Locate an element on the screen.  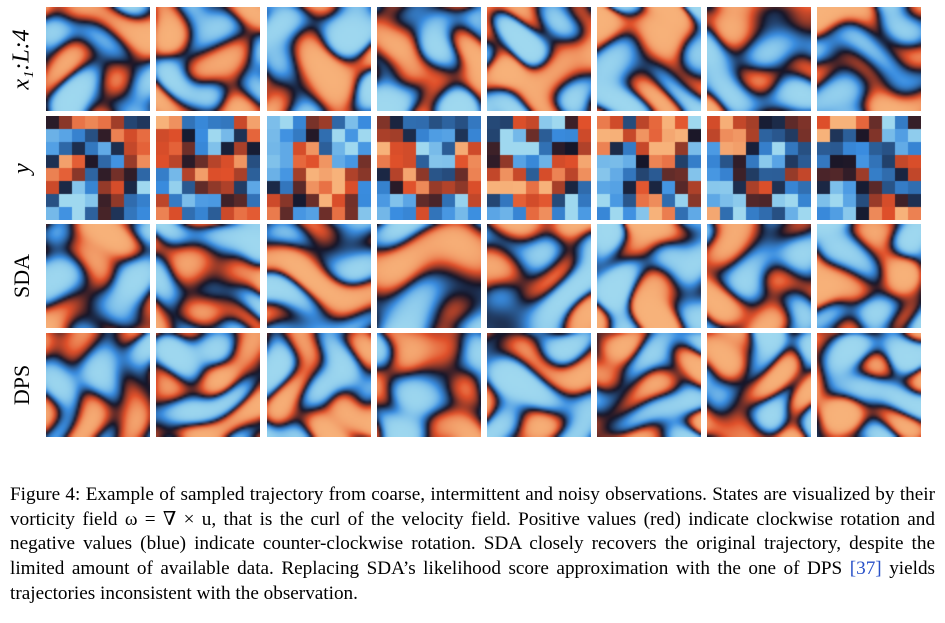
row-label-sda: SDA is located at coordinates (22, 276).